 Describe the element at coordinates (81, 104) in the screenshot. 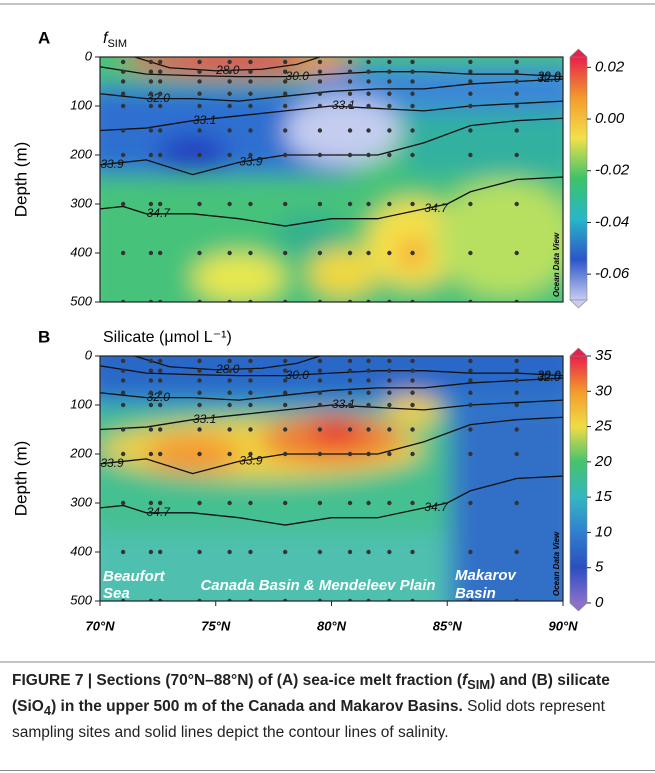

I see `y-tick-label: 100` at that location.